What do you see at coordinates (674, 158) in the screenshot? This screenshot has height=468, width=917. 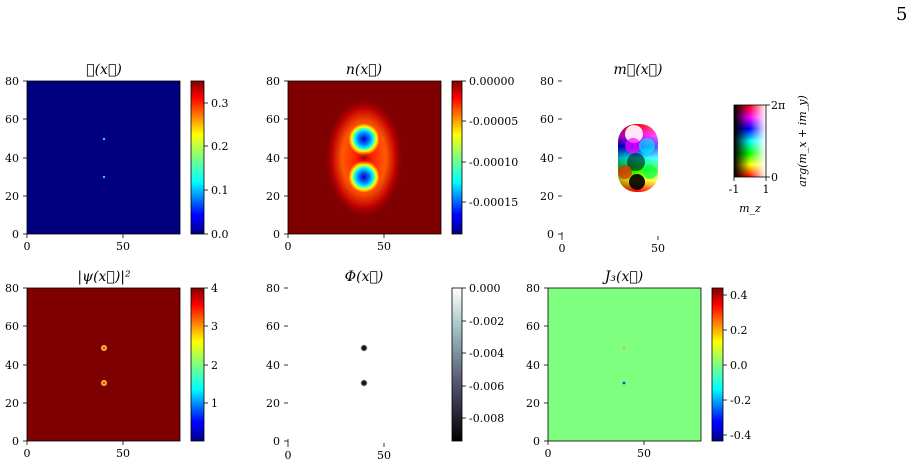 I see `panel-magnetization: m⃗(x⃗) 80 60 40 20 0` at bounding box center [674, 158].